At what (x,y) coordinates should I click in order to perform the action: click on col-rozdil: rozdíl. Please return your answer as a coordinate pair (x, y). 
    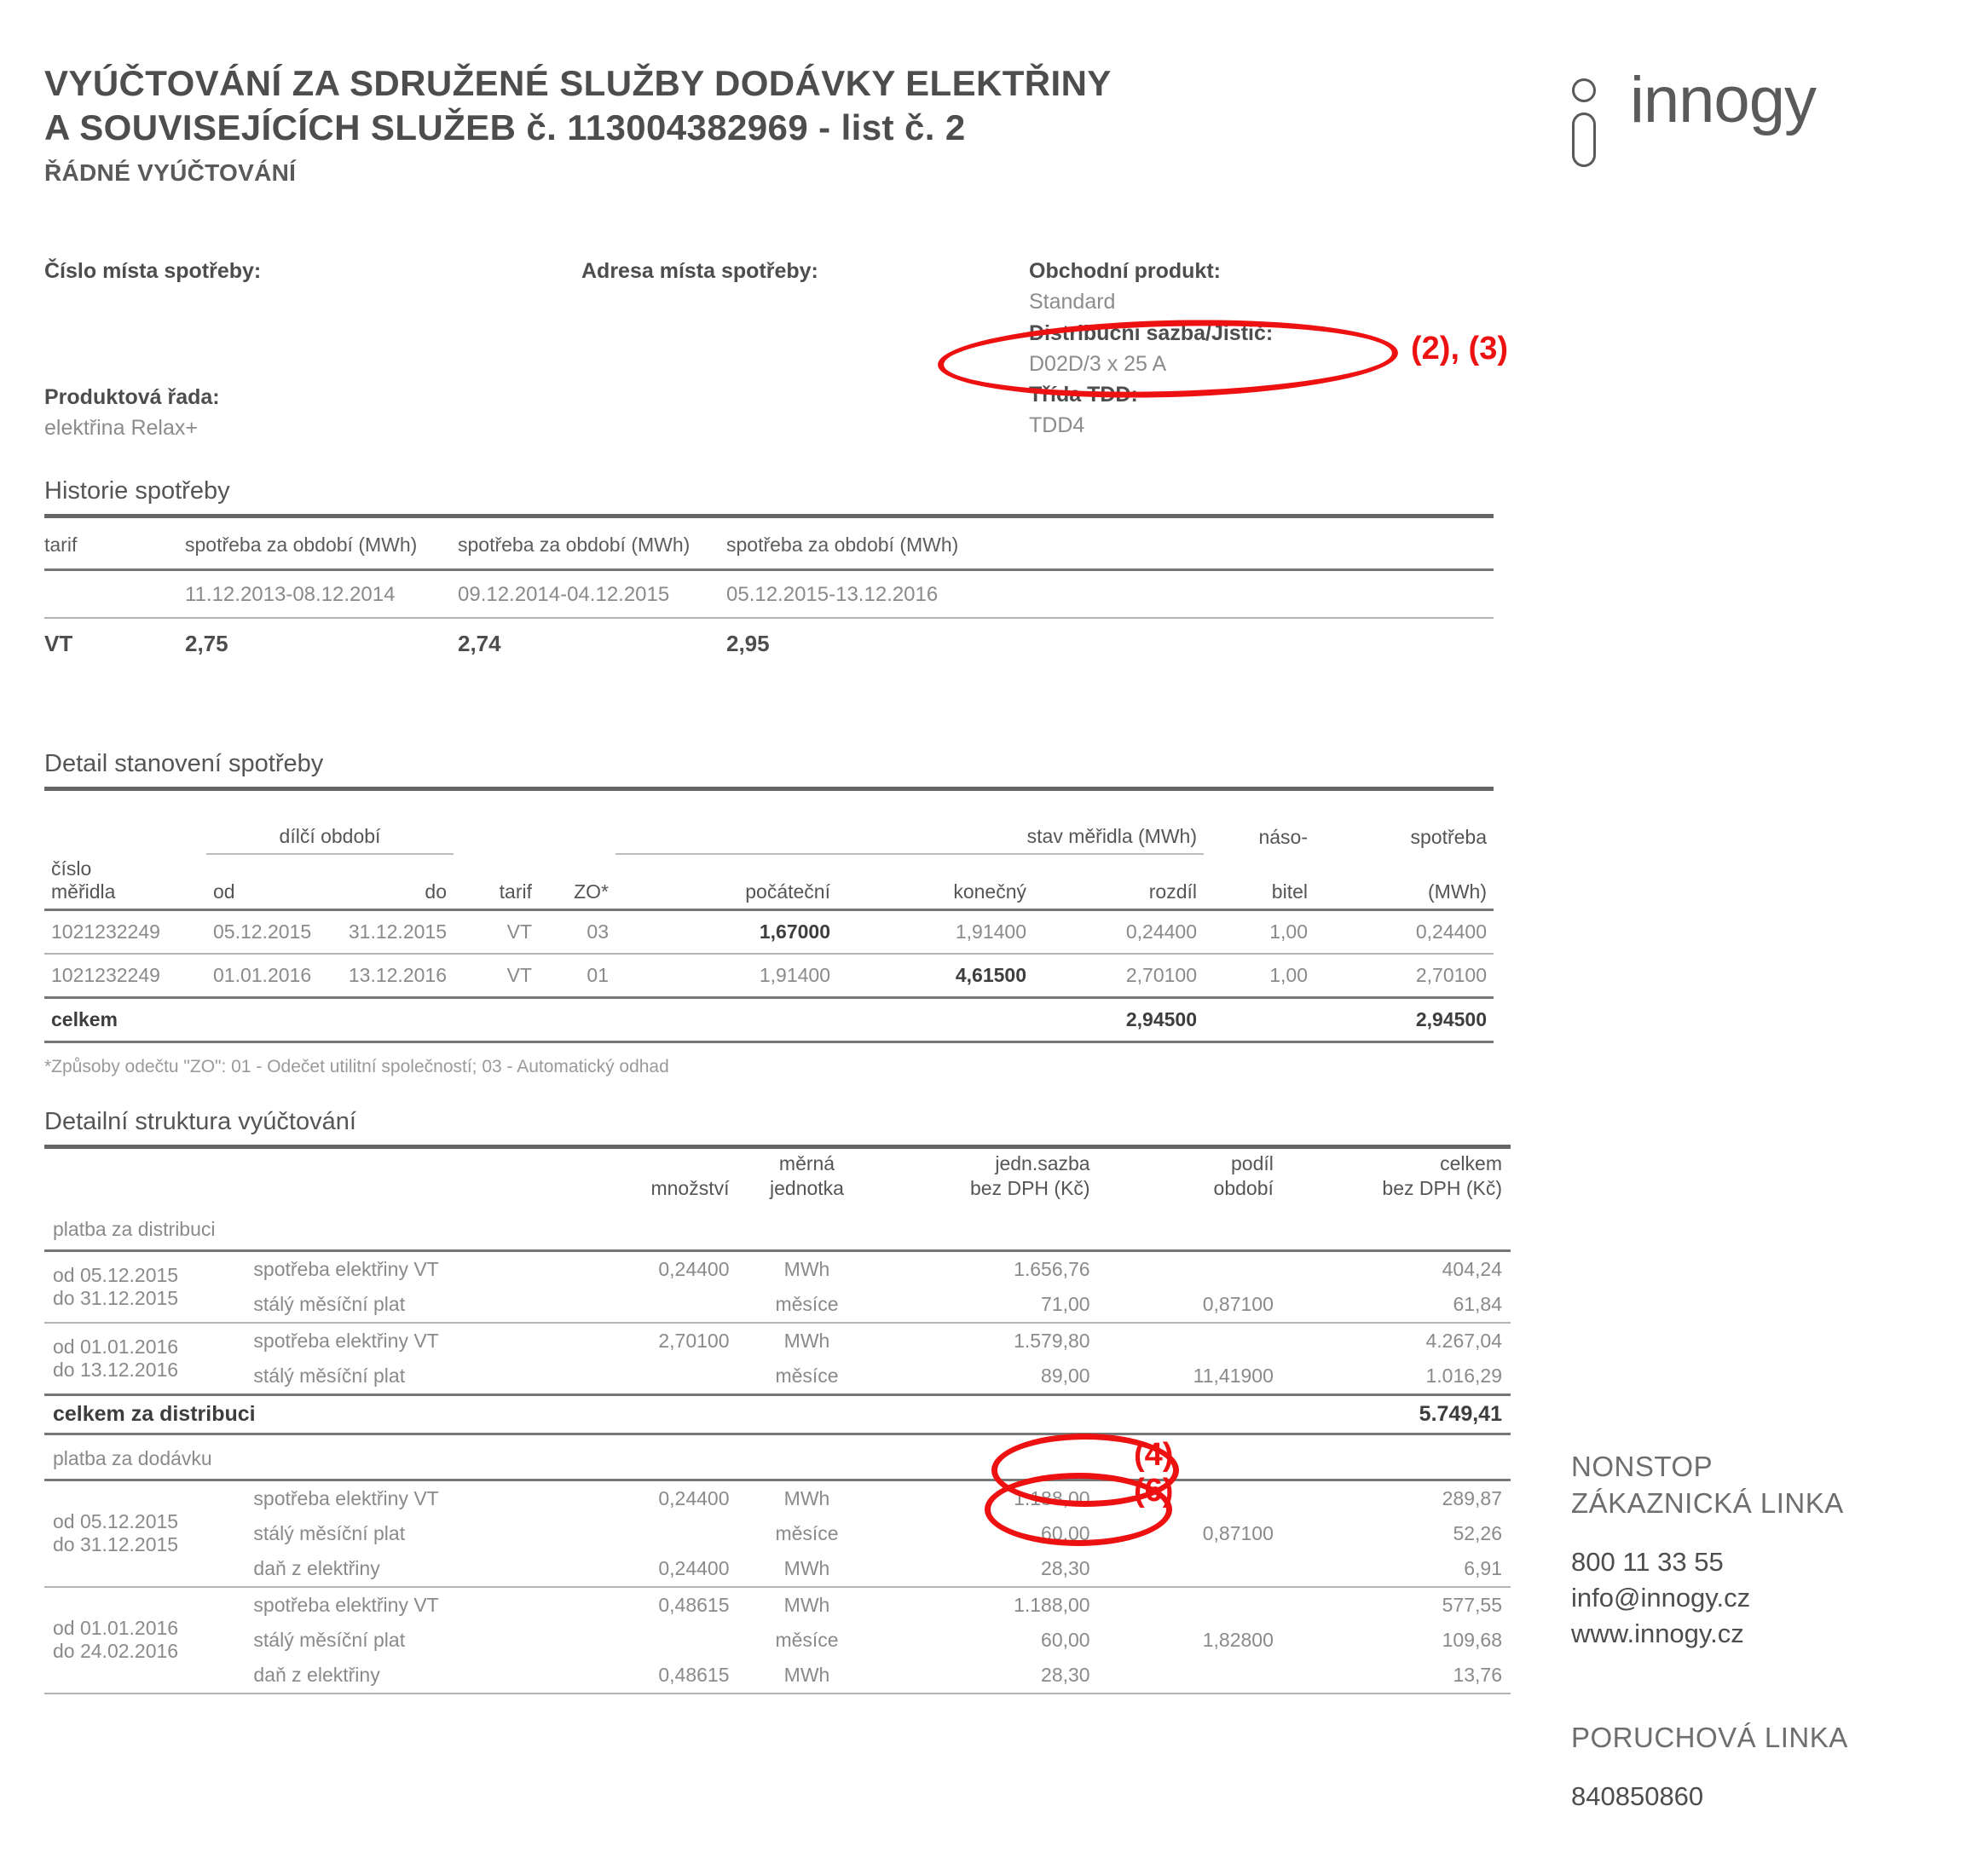
    Looking at the image, I should click on (1172, 892).